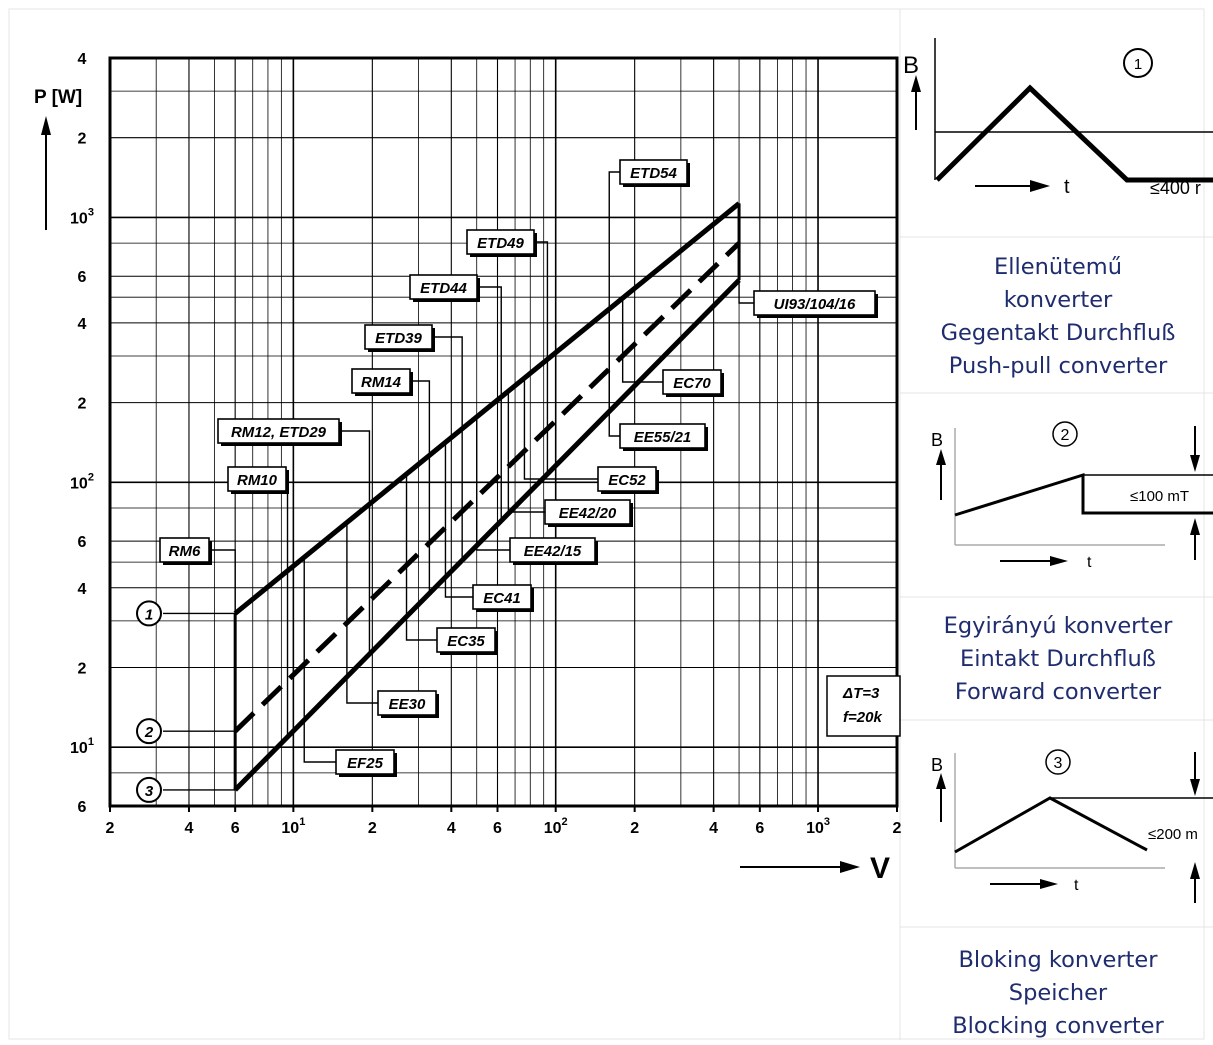  What do you see at coordinates (466, 640) in the screenshot?
I see `label-box-ec35` at bounding box center [466, 640].